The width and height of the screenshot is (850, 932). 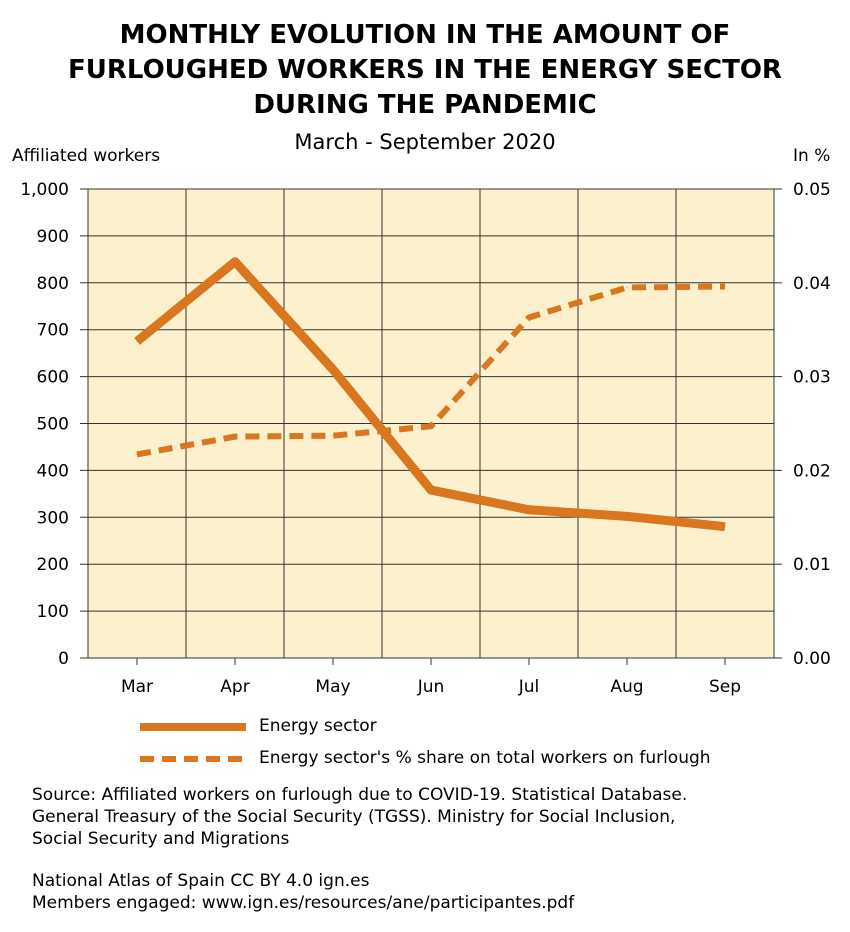 I want to click on y-axis-right-label: In %, so click(x=812, y=156).